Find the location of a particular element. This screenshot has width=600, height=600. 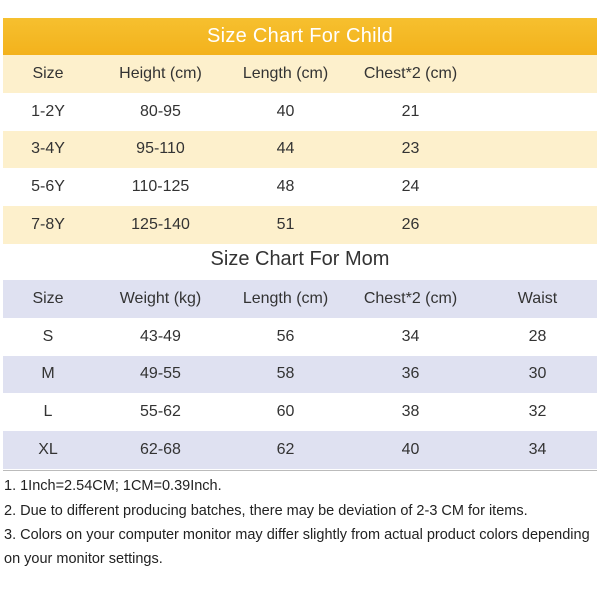

table-cell: 38 is located at coordinates (410, 412).